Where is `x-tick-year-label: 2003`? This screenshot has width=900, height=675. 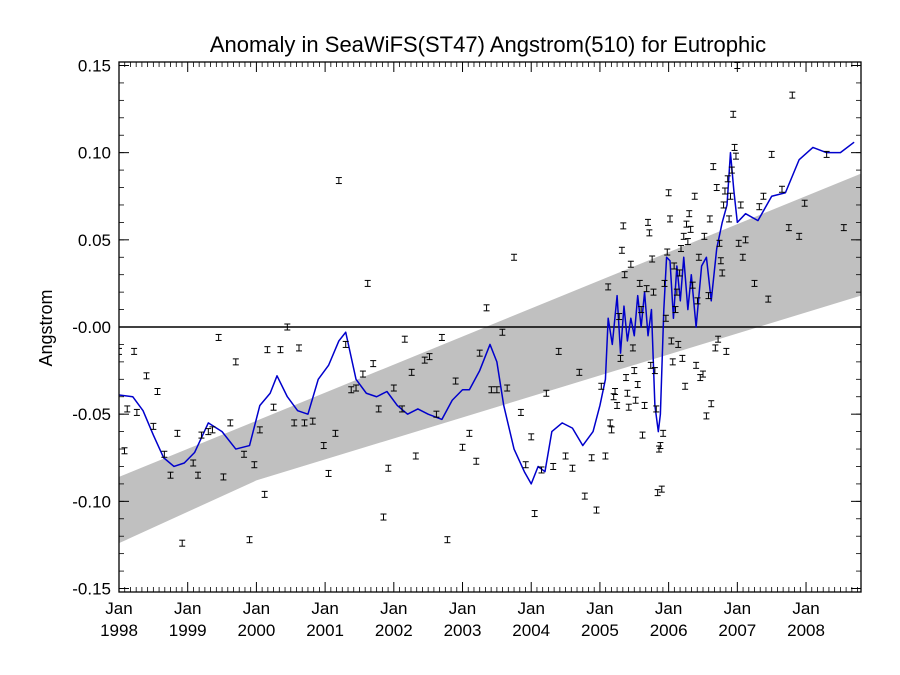 x-tick-year-label: 2003 is located at coordinates (463, 630).